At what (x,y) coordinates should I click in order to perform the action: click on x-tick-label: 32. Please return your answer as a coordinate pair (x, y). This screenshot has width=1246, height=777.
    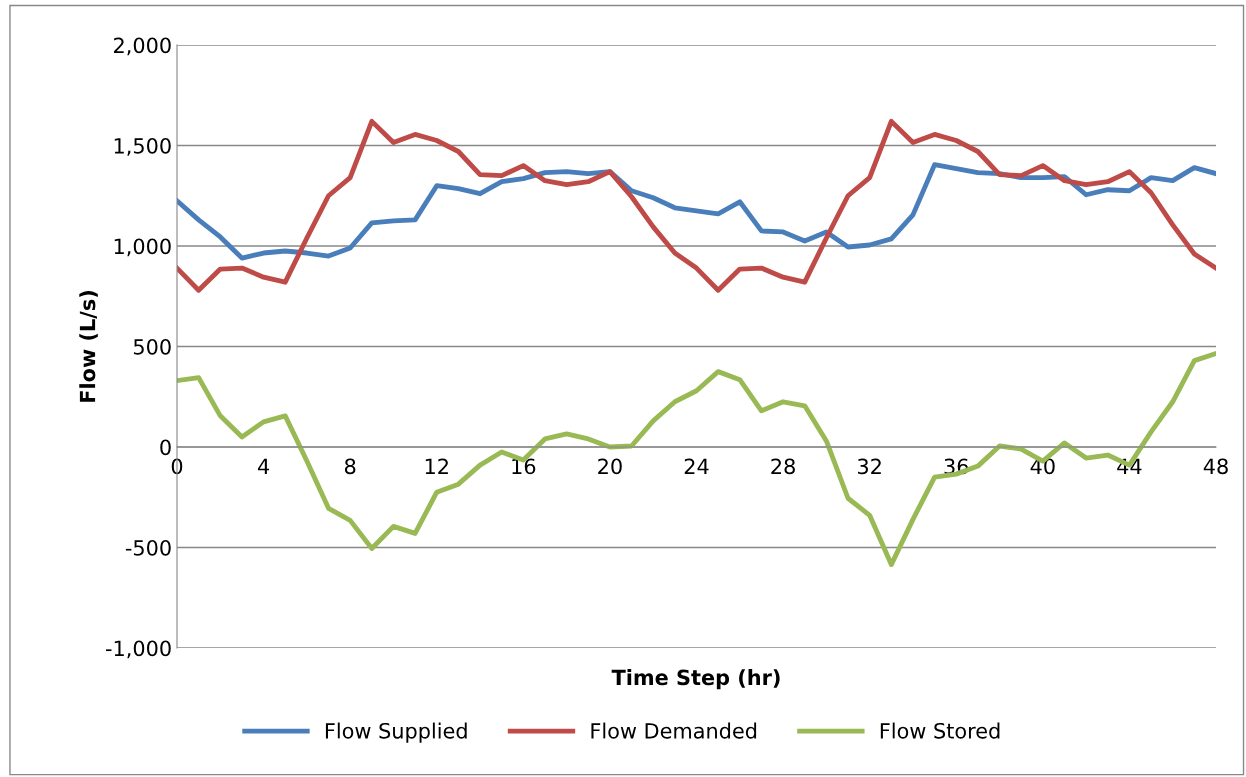
    Looking at the image, I should click on (869, 466).